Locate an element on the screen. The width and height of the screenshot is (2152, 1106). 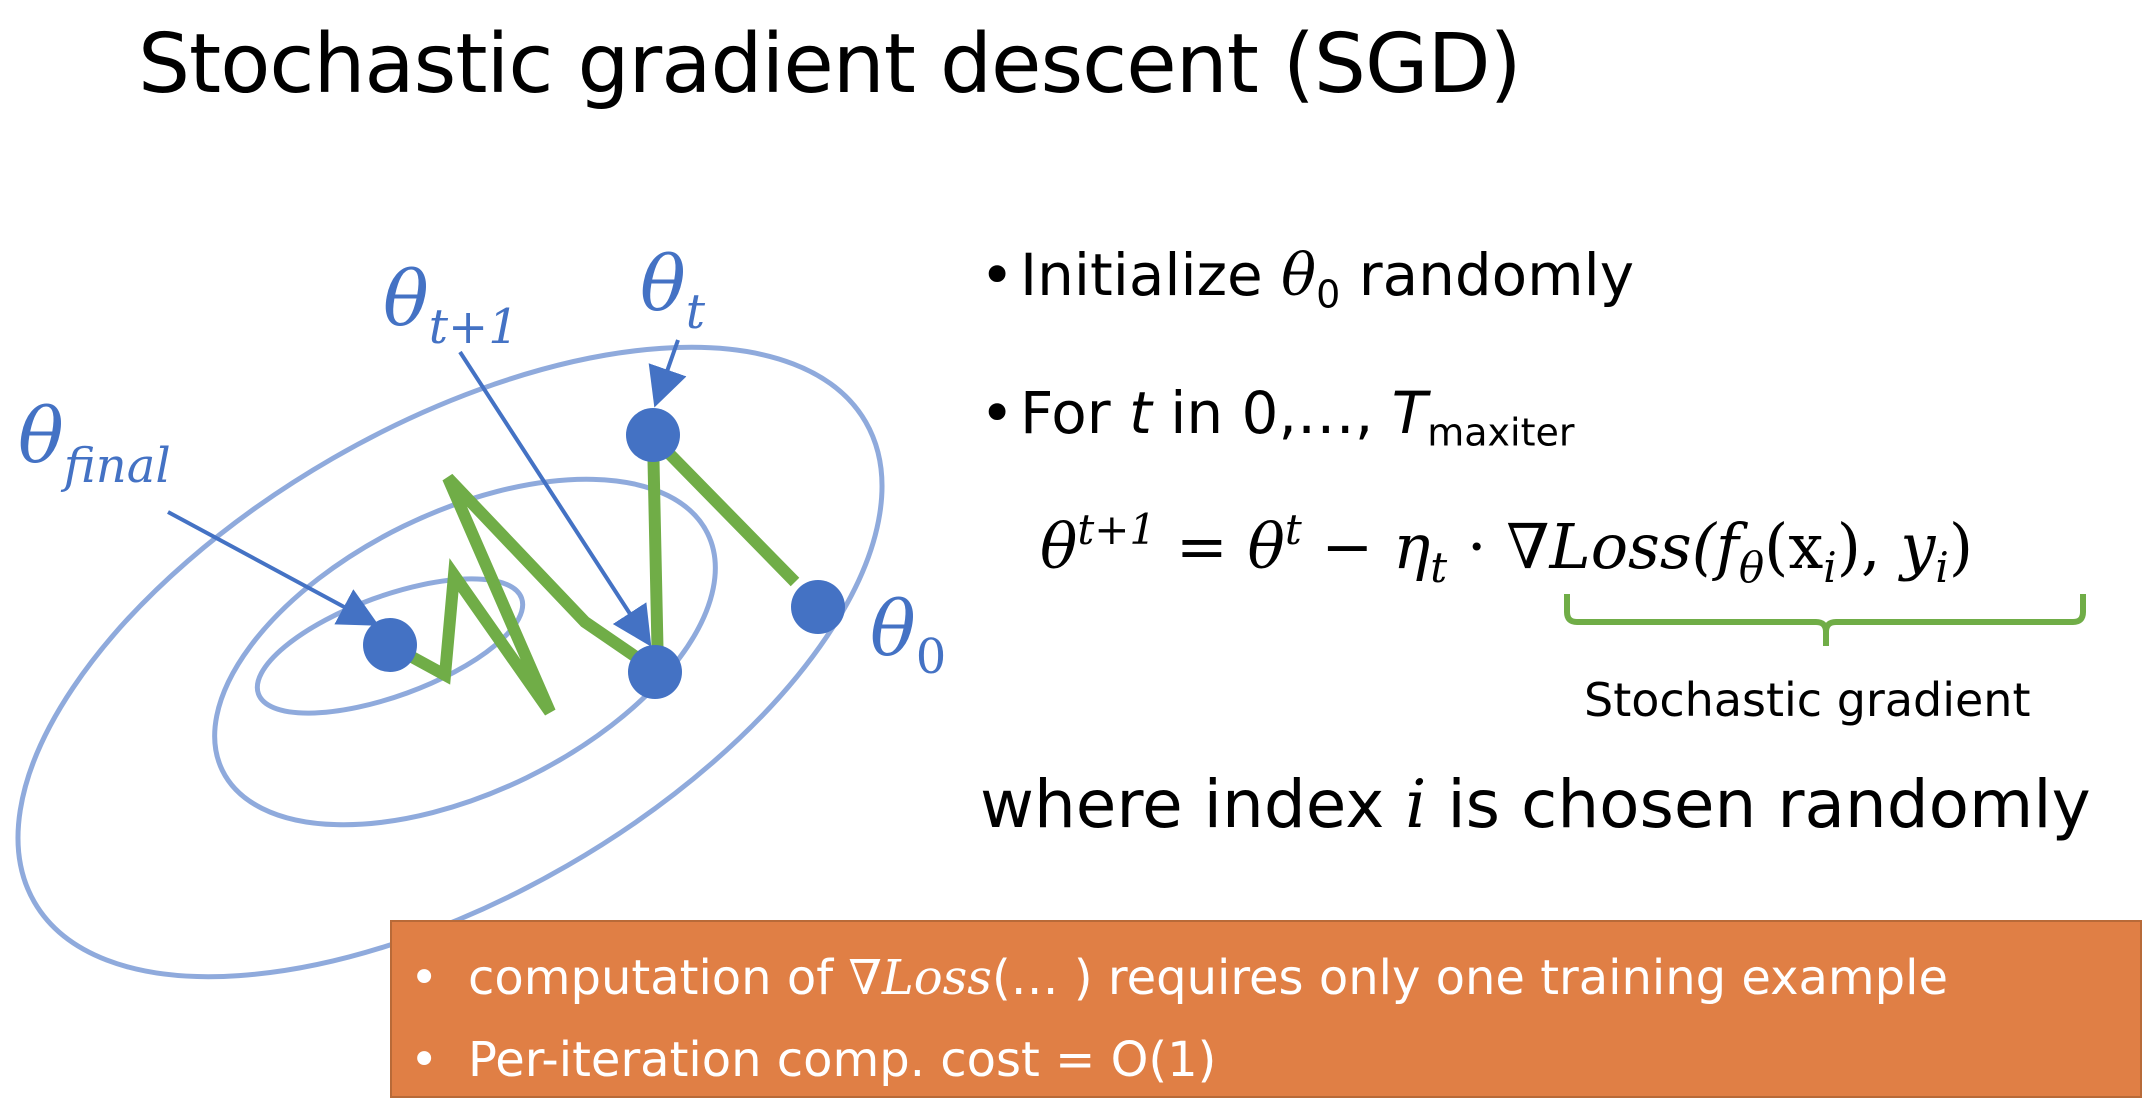
arrow-theta-t is located at coordinates (667, 373).